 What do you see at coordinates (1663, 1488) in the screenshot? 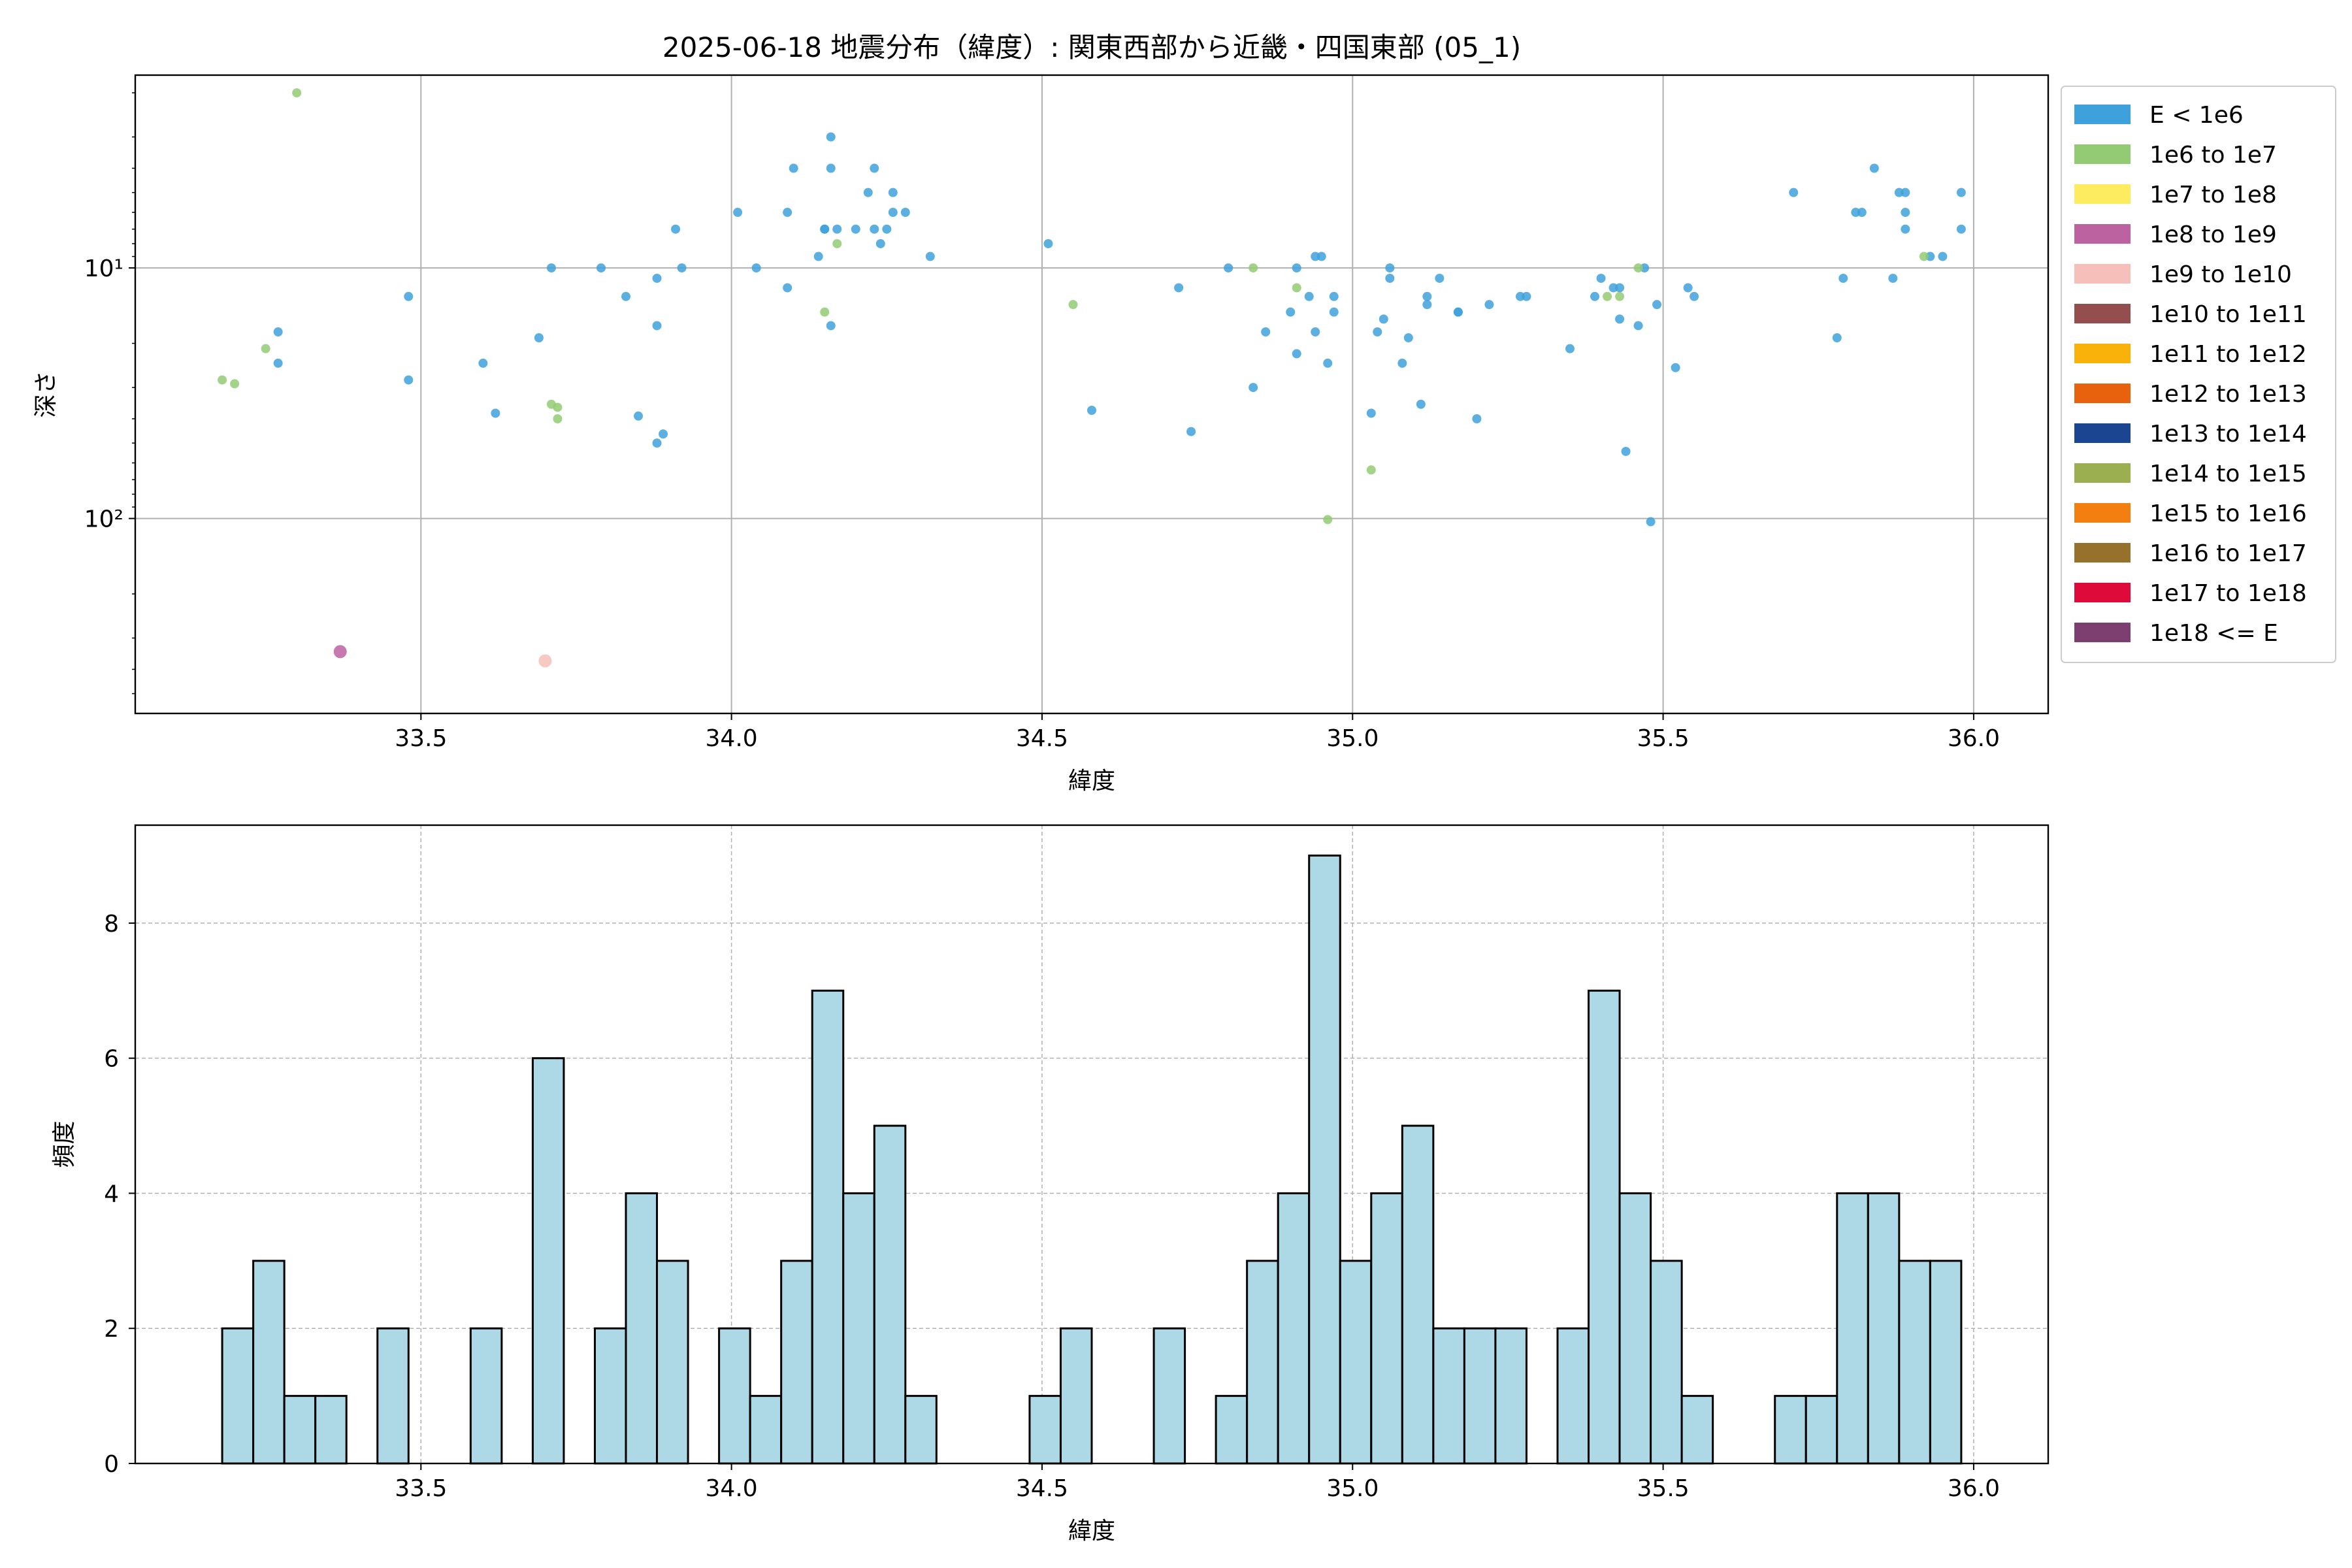
I see `histogram-x-tick-label: 35.5` at bounding box center [1663, 1488].